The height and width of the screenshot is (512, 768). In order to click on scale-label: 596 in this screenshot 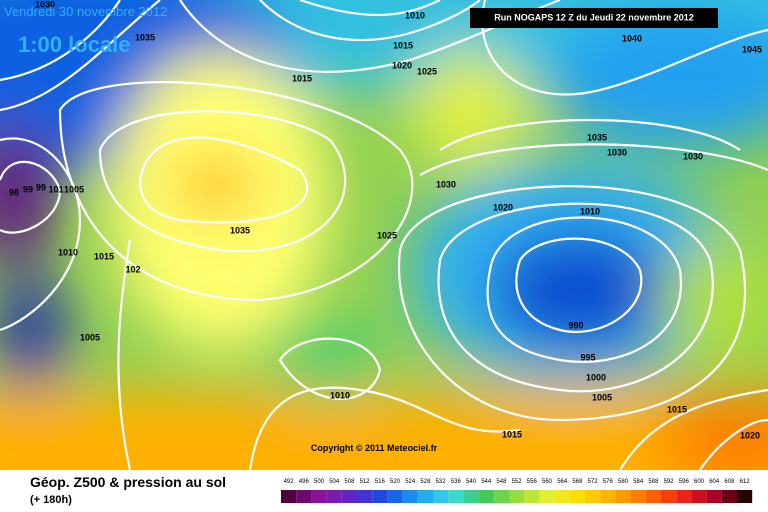, I will do `click(684, 482)`.